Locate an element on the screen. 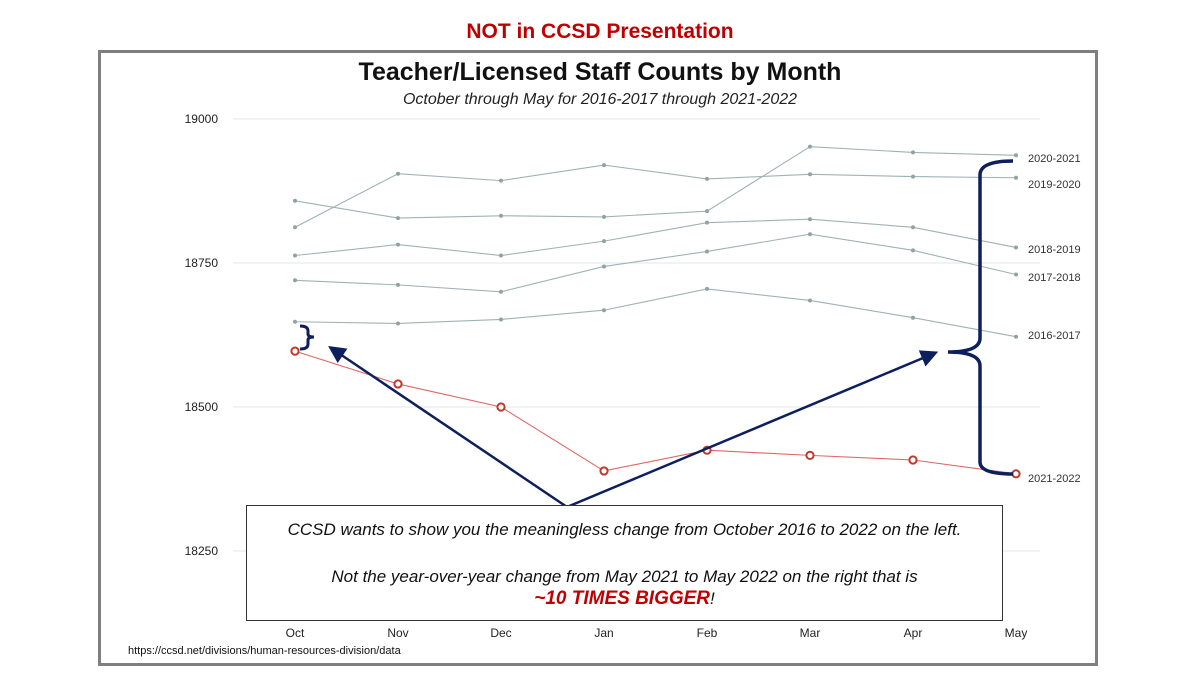 The height and width of the screenshot is (676, 1200). x-tick-label: Apr is located at coordinates (913, 633).